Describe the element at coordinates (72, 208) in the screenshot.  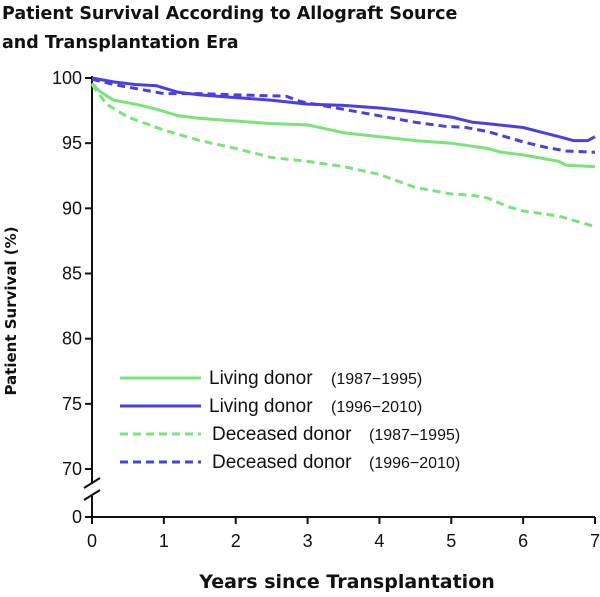
I see `y-tick-label: 90` at that location.